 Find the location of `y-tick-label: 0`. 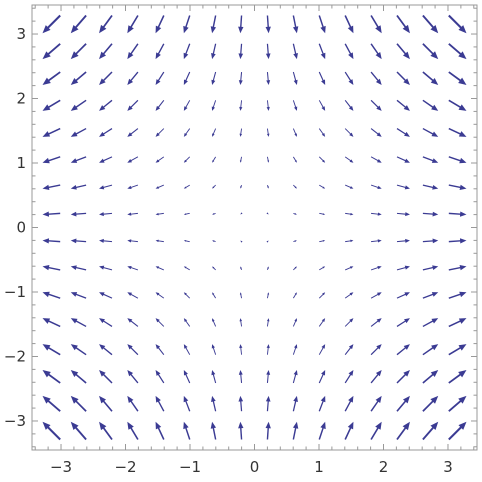

y-tick-label: 0 is located at coordinates (21, 228).